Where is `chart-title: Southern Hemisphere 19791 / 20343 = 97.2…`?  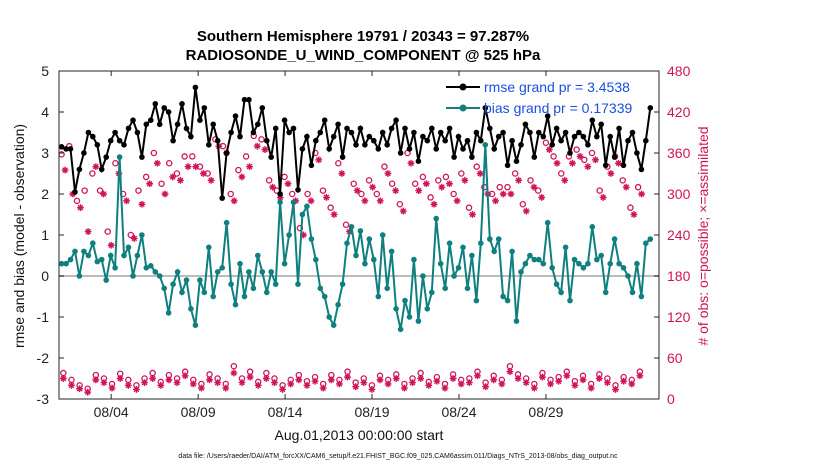
chart-title: Southern Hemisphere 19791 / 20343 = 97.2… is located at coordinates (363, 36).